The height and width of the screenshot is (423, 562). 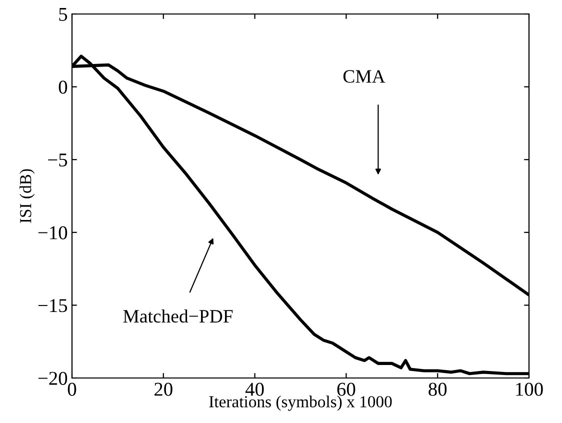 I want to click on y-tick-label: −10, so click(x=53, y=233).